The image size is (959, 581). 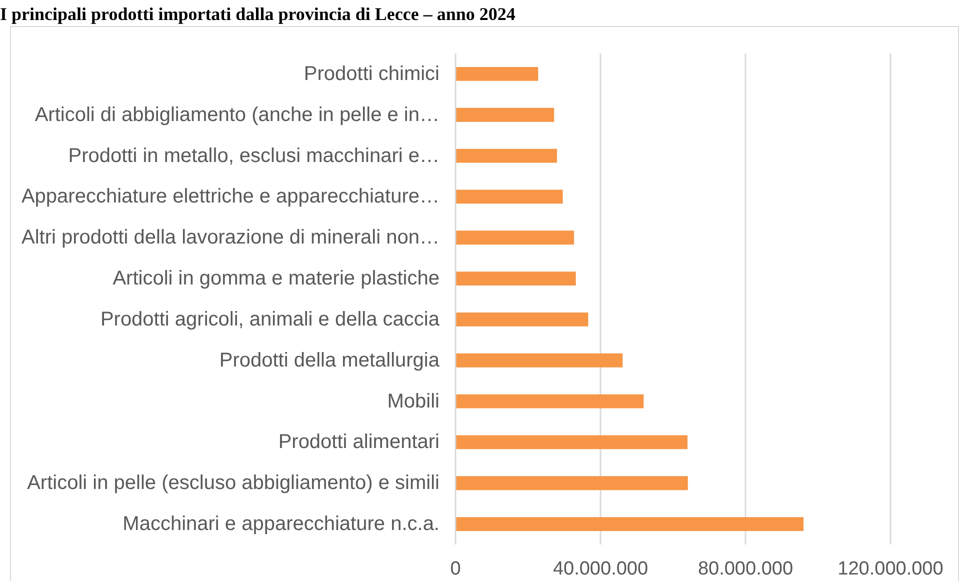 I want to click on x-tick-label: 40.000.000, so click(x=600, y=569).